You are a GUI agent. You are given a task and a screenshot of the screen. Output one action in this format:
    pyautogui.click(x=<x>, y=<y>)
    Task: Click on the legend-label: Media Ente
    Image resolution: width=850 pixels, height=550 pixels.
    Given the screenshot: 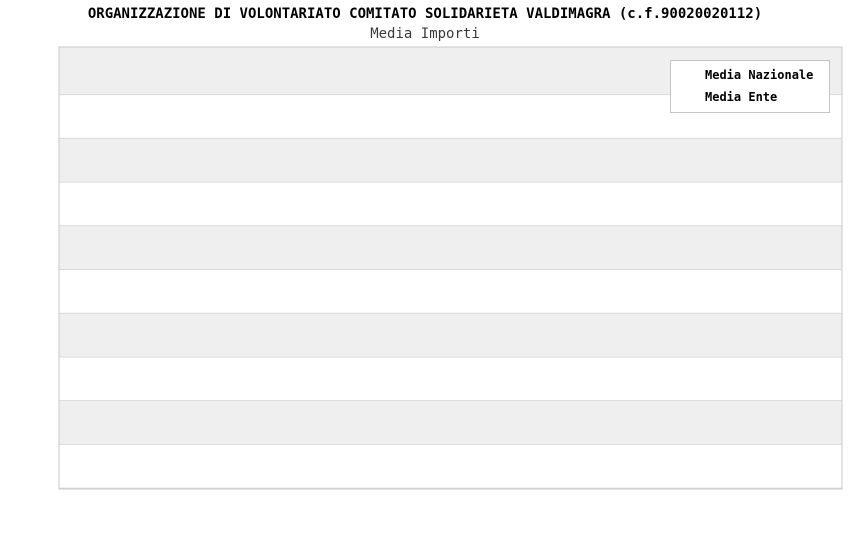 What is the action you would take?
    pyautogui.click(x=741, y=97)
    